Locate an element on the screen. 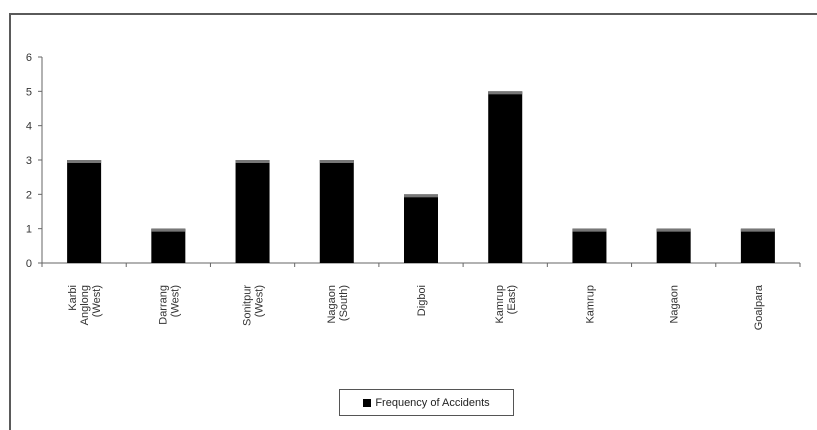 This screenshot has height=430, width=817. y-tick-label: 3 is located at coordinates (29, 161).